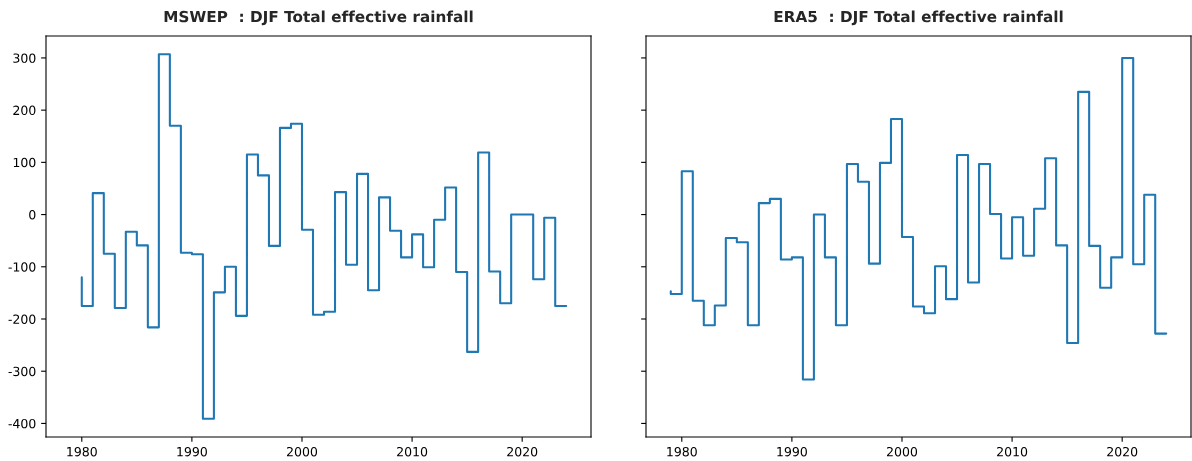 This screenshot has width=1192, height=461. I want to click on y-tick-label: -300, so click(22, 371).